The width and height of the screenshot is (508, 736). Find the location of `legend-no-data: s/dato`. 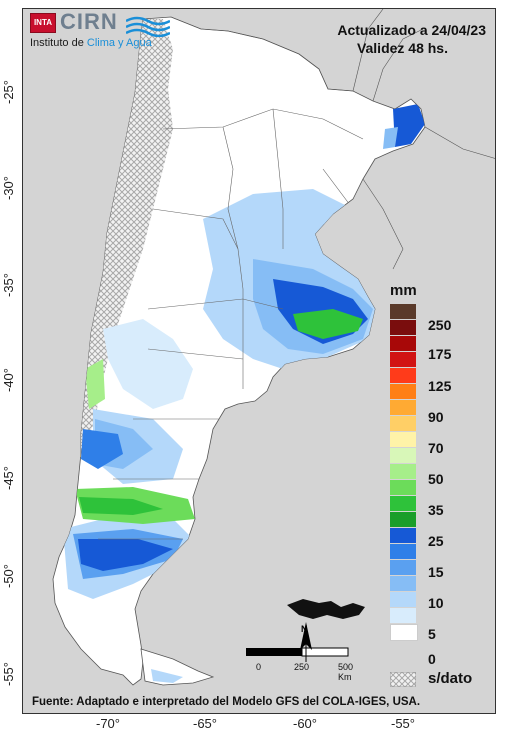

legend-no-data: s/dato is located at coordinates (450, 678).